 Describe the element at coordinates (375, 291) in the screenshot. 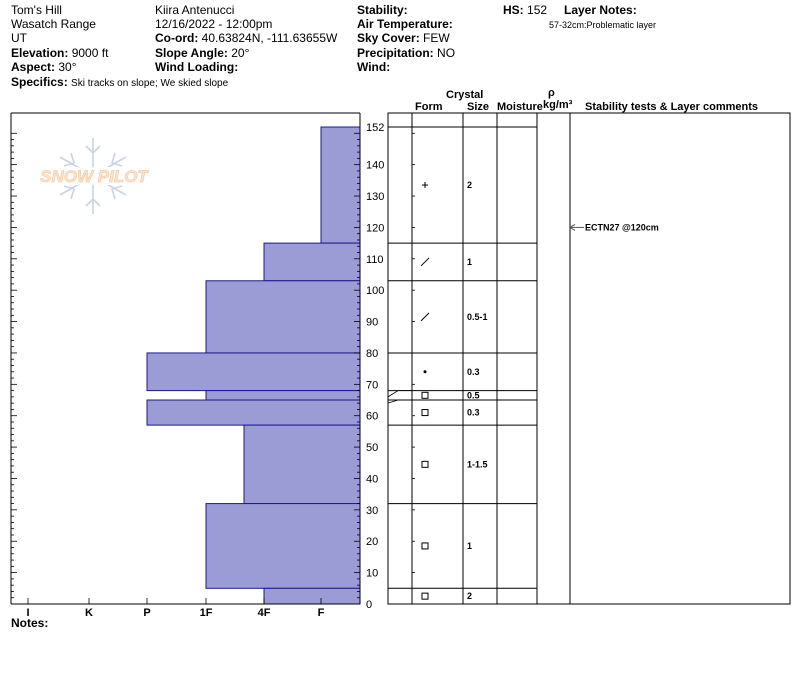

I see `y-tick-label: 100` at that location.